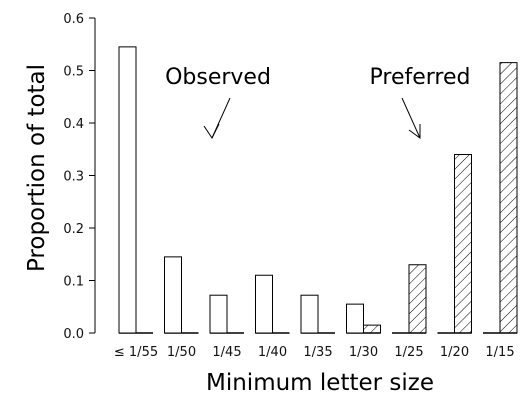  Describe the element at coordinates (181, 352) in the screenshot. I see `x-tick-label: 1/50` at that location.